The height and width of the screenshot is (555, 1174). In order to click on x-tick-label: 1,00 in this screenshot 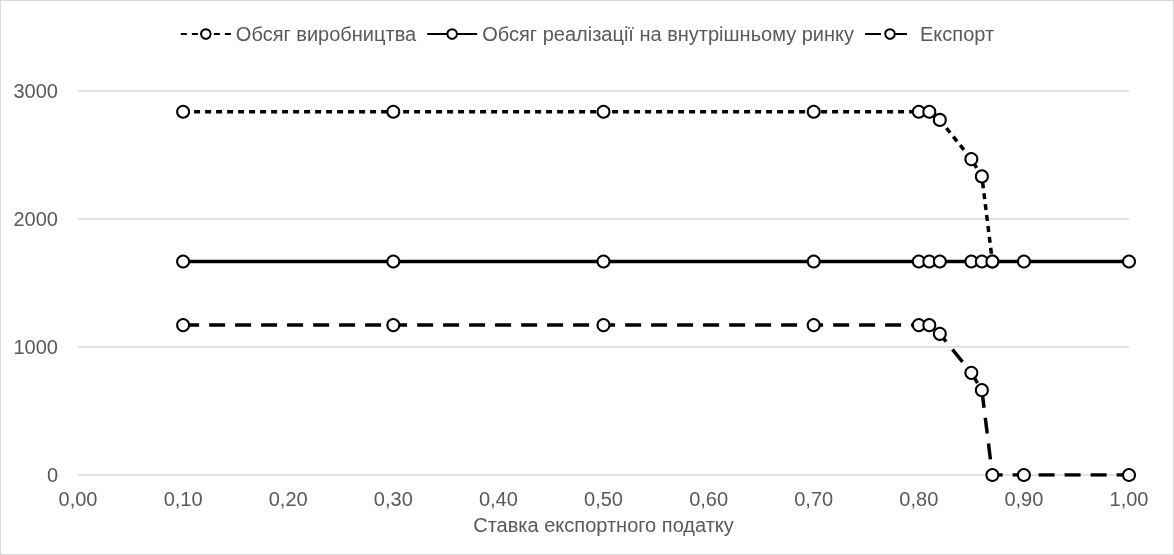, I will do `click(1129, 499)`.